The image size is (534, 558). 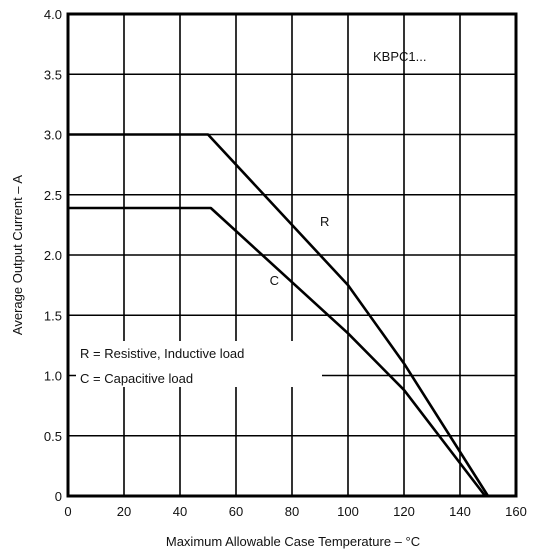 What do you see at coordinates (324, 221) in the screenshot?
I see `series-label-r: R` at bounding box center [324, 221].